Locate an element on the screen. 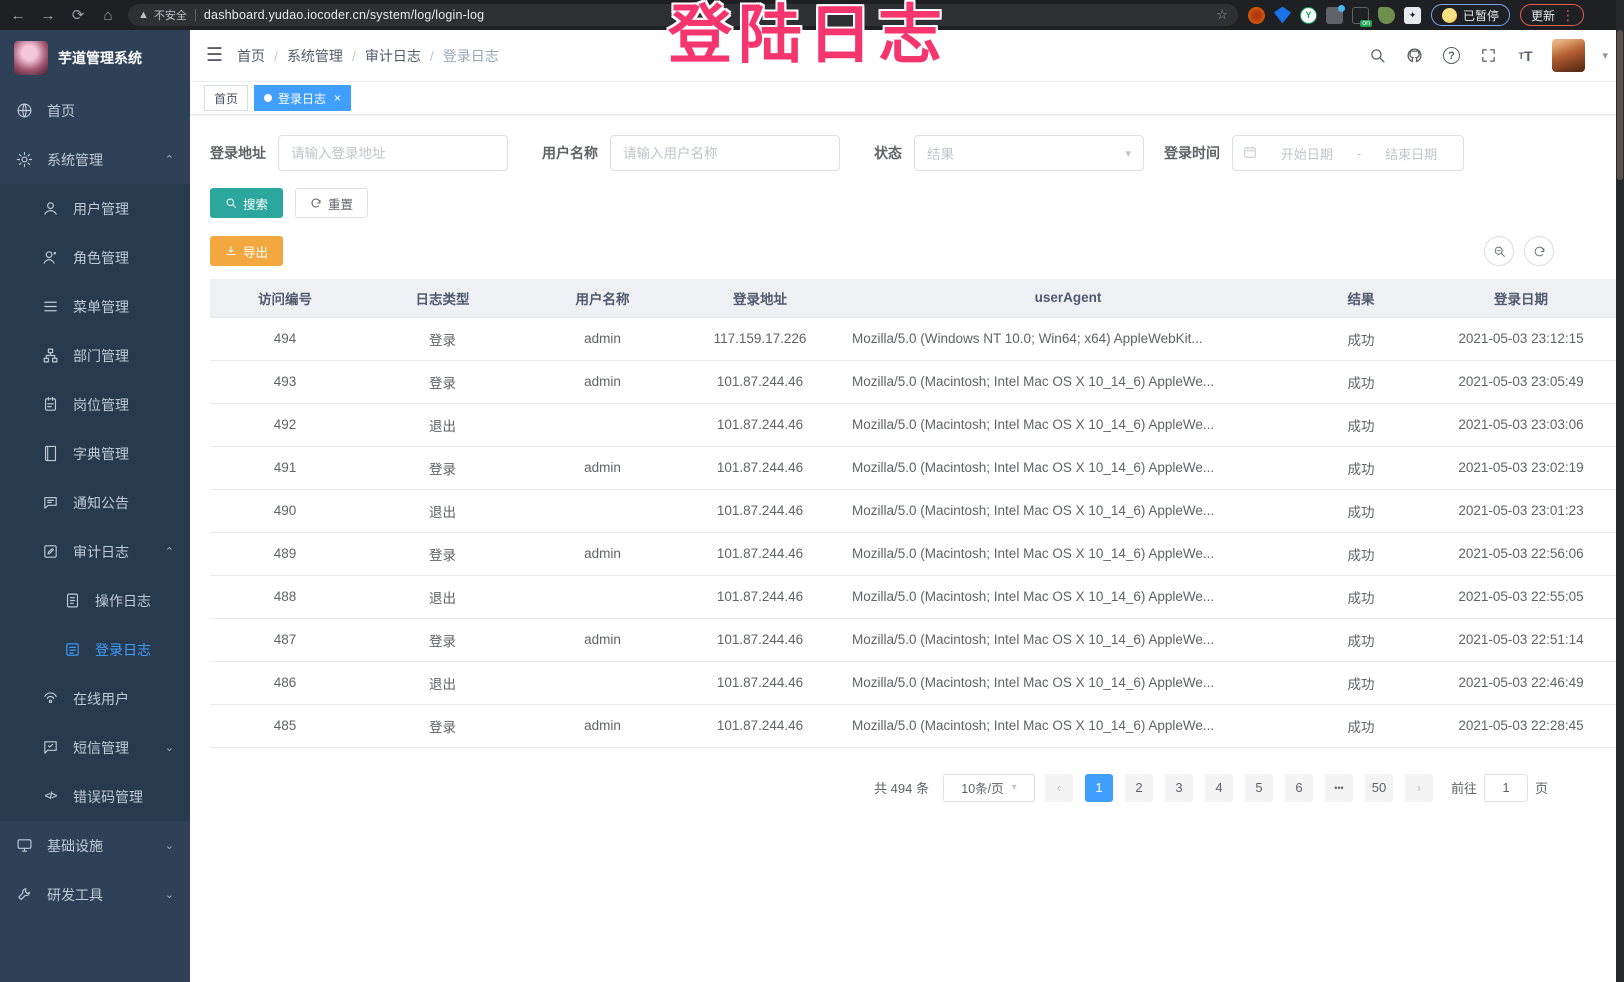 The height and width of the screenshot is (982, 1624). hamburger-icon: ☰ is located at coordinates (215, 55).